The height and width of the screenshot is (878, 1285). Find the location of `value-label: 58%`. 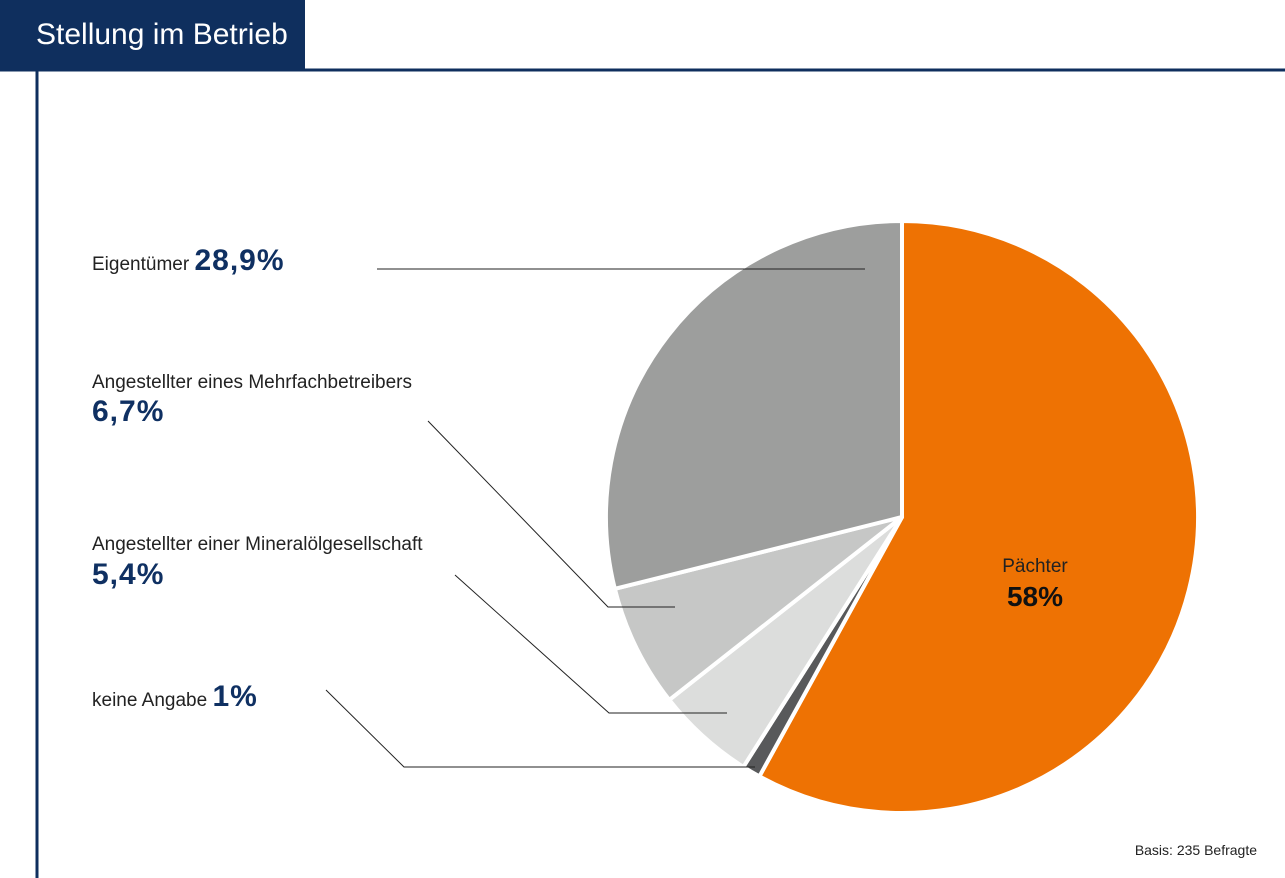

value-label: 58% is located at coordinates (1035, 596).